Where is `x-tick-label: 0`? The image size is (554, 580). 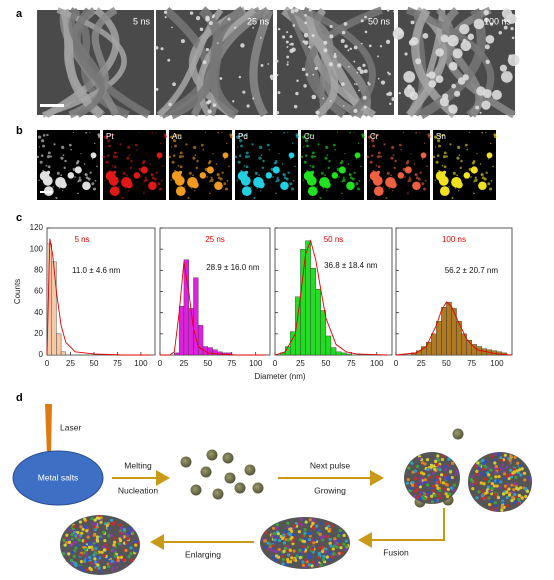 x-tick-label: 0 is located at coordinates (275, 363).